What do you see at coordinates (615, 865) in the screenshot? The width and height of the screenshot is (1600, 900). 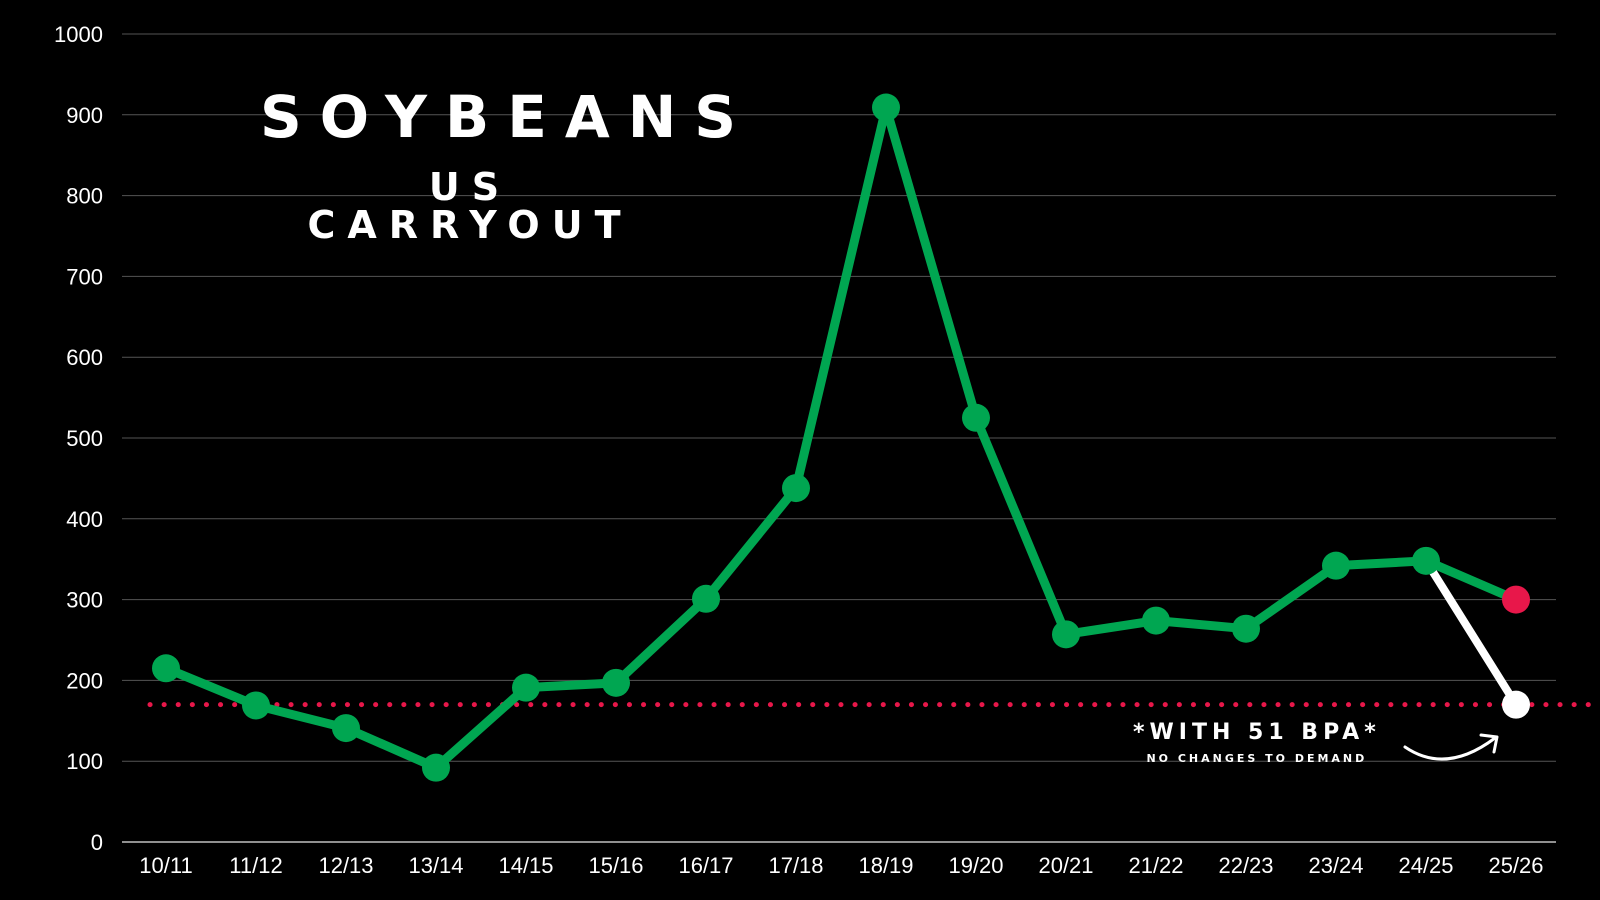 I see `x-tick-label: 15/16` at bounding box center [615, 865].